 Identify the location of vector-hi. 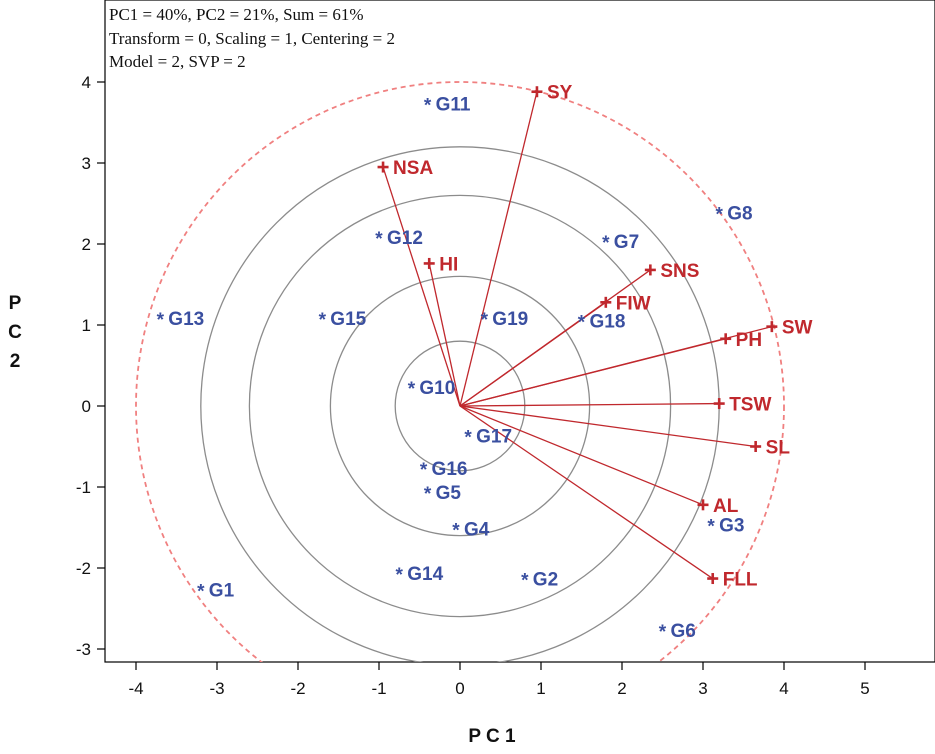
(444, 335).